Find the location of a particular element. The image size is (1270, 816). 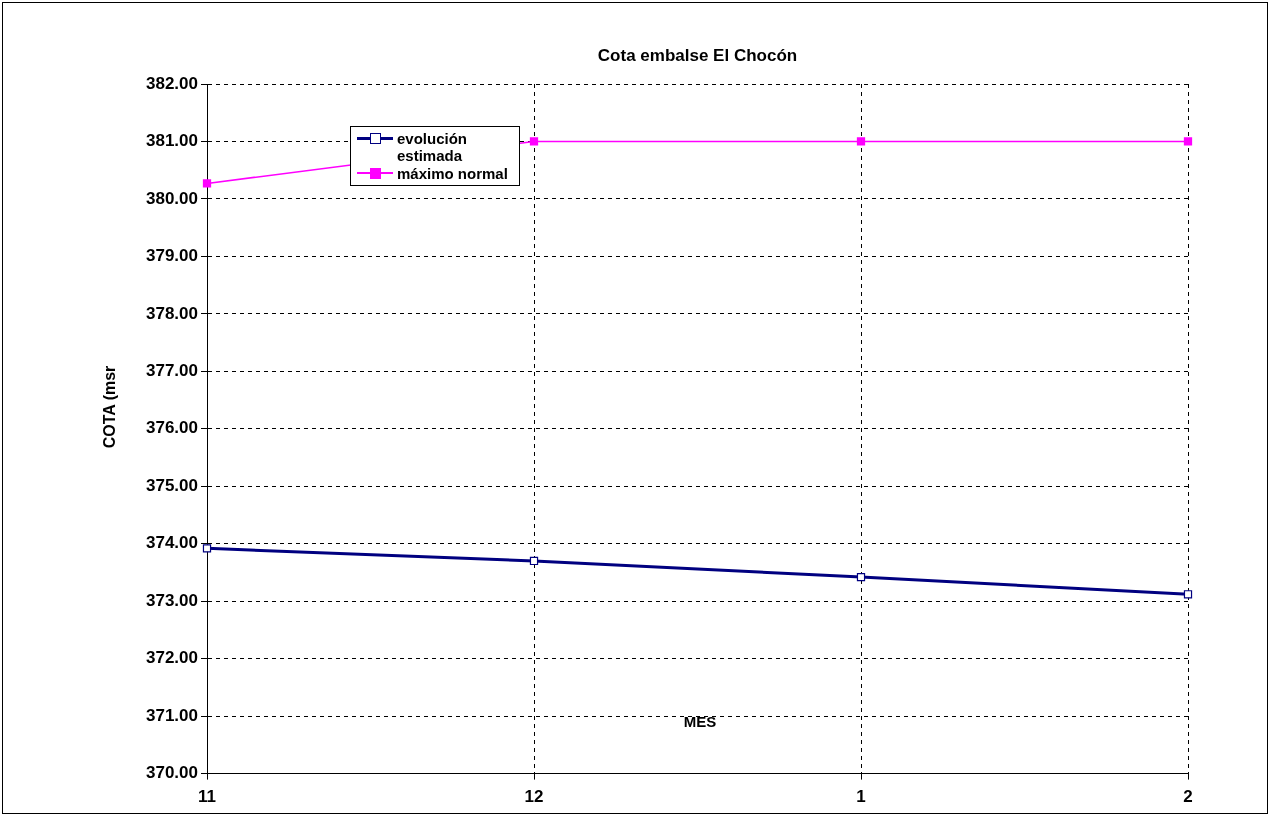

y-tick-label: 381.00 is located at coordinates (172, 141).